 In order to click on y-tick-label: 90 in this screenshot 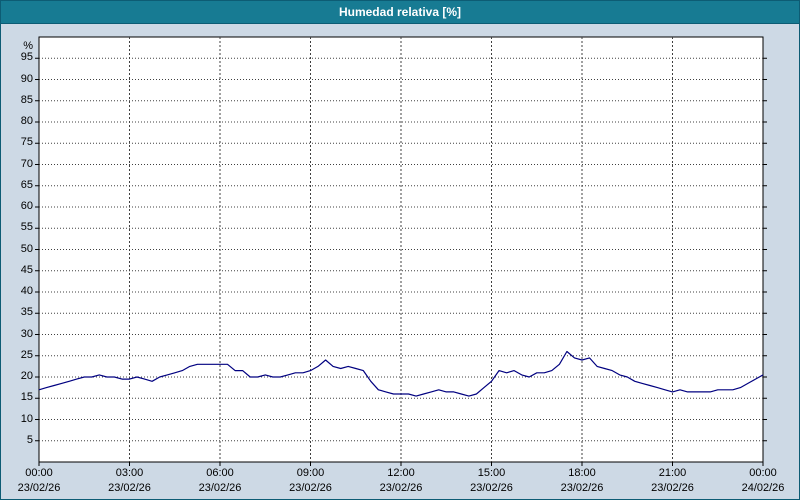, I will do `click(26, 78)`.